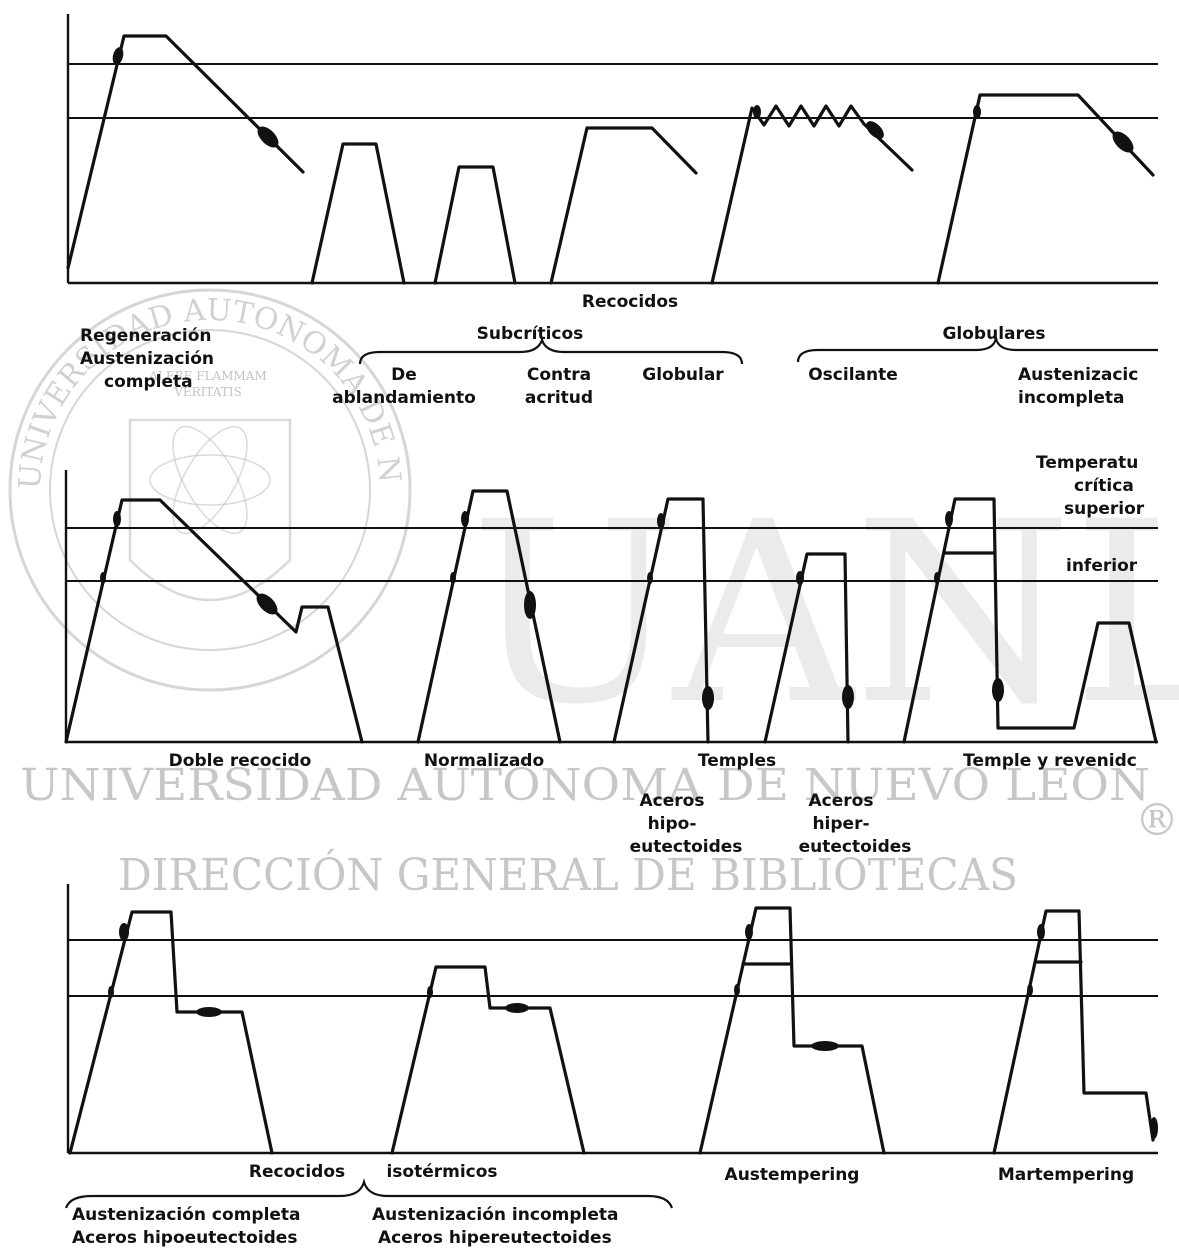  What do you see at coordinates (530, 334) in the screenshot?
I see `label-subcriticos: Subcríticos` at bounding box center [530, 334].